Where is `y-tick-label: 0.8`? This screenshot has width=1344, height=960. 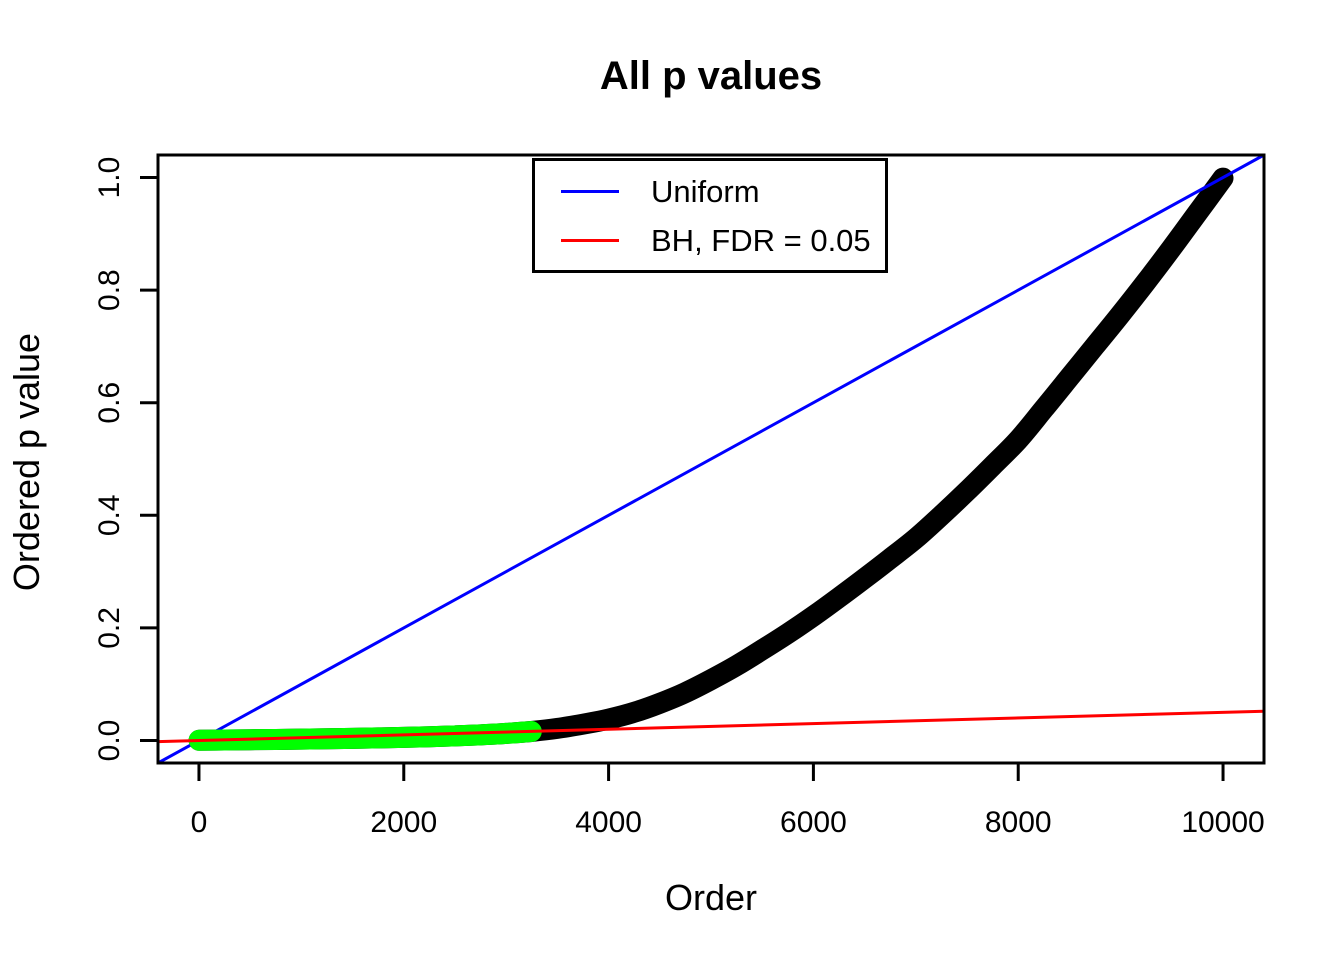
y-tick-label: 0.8 is located at coordinates (109, 290).